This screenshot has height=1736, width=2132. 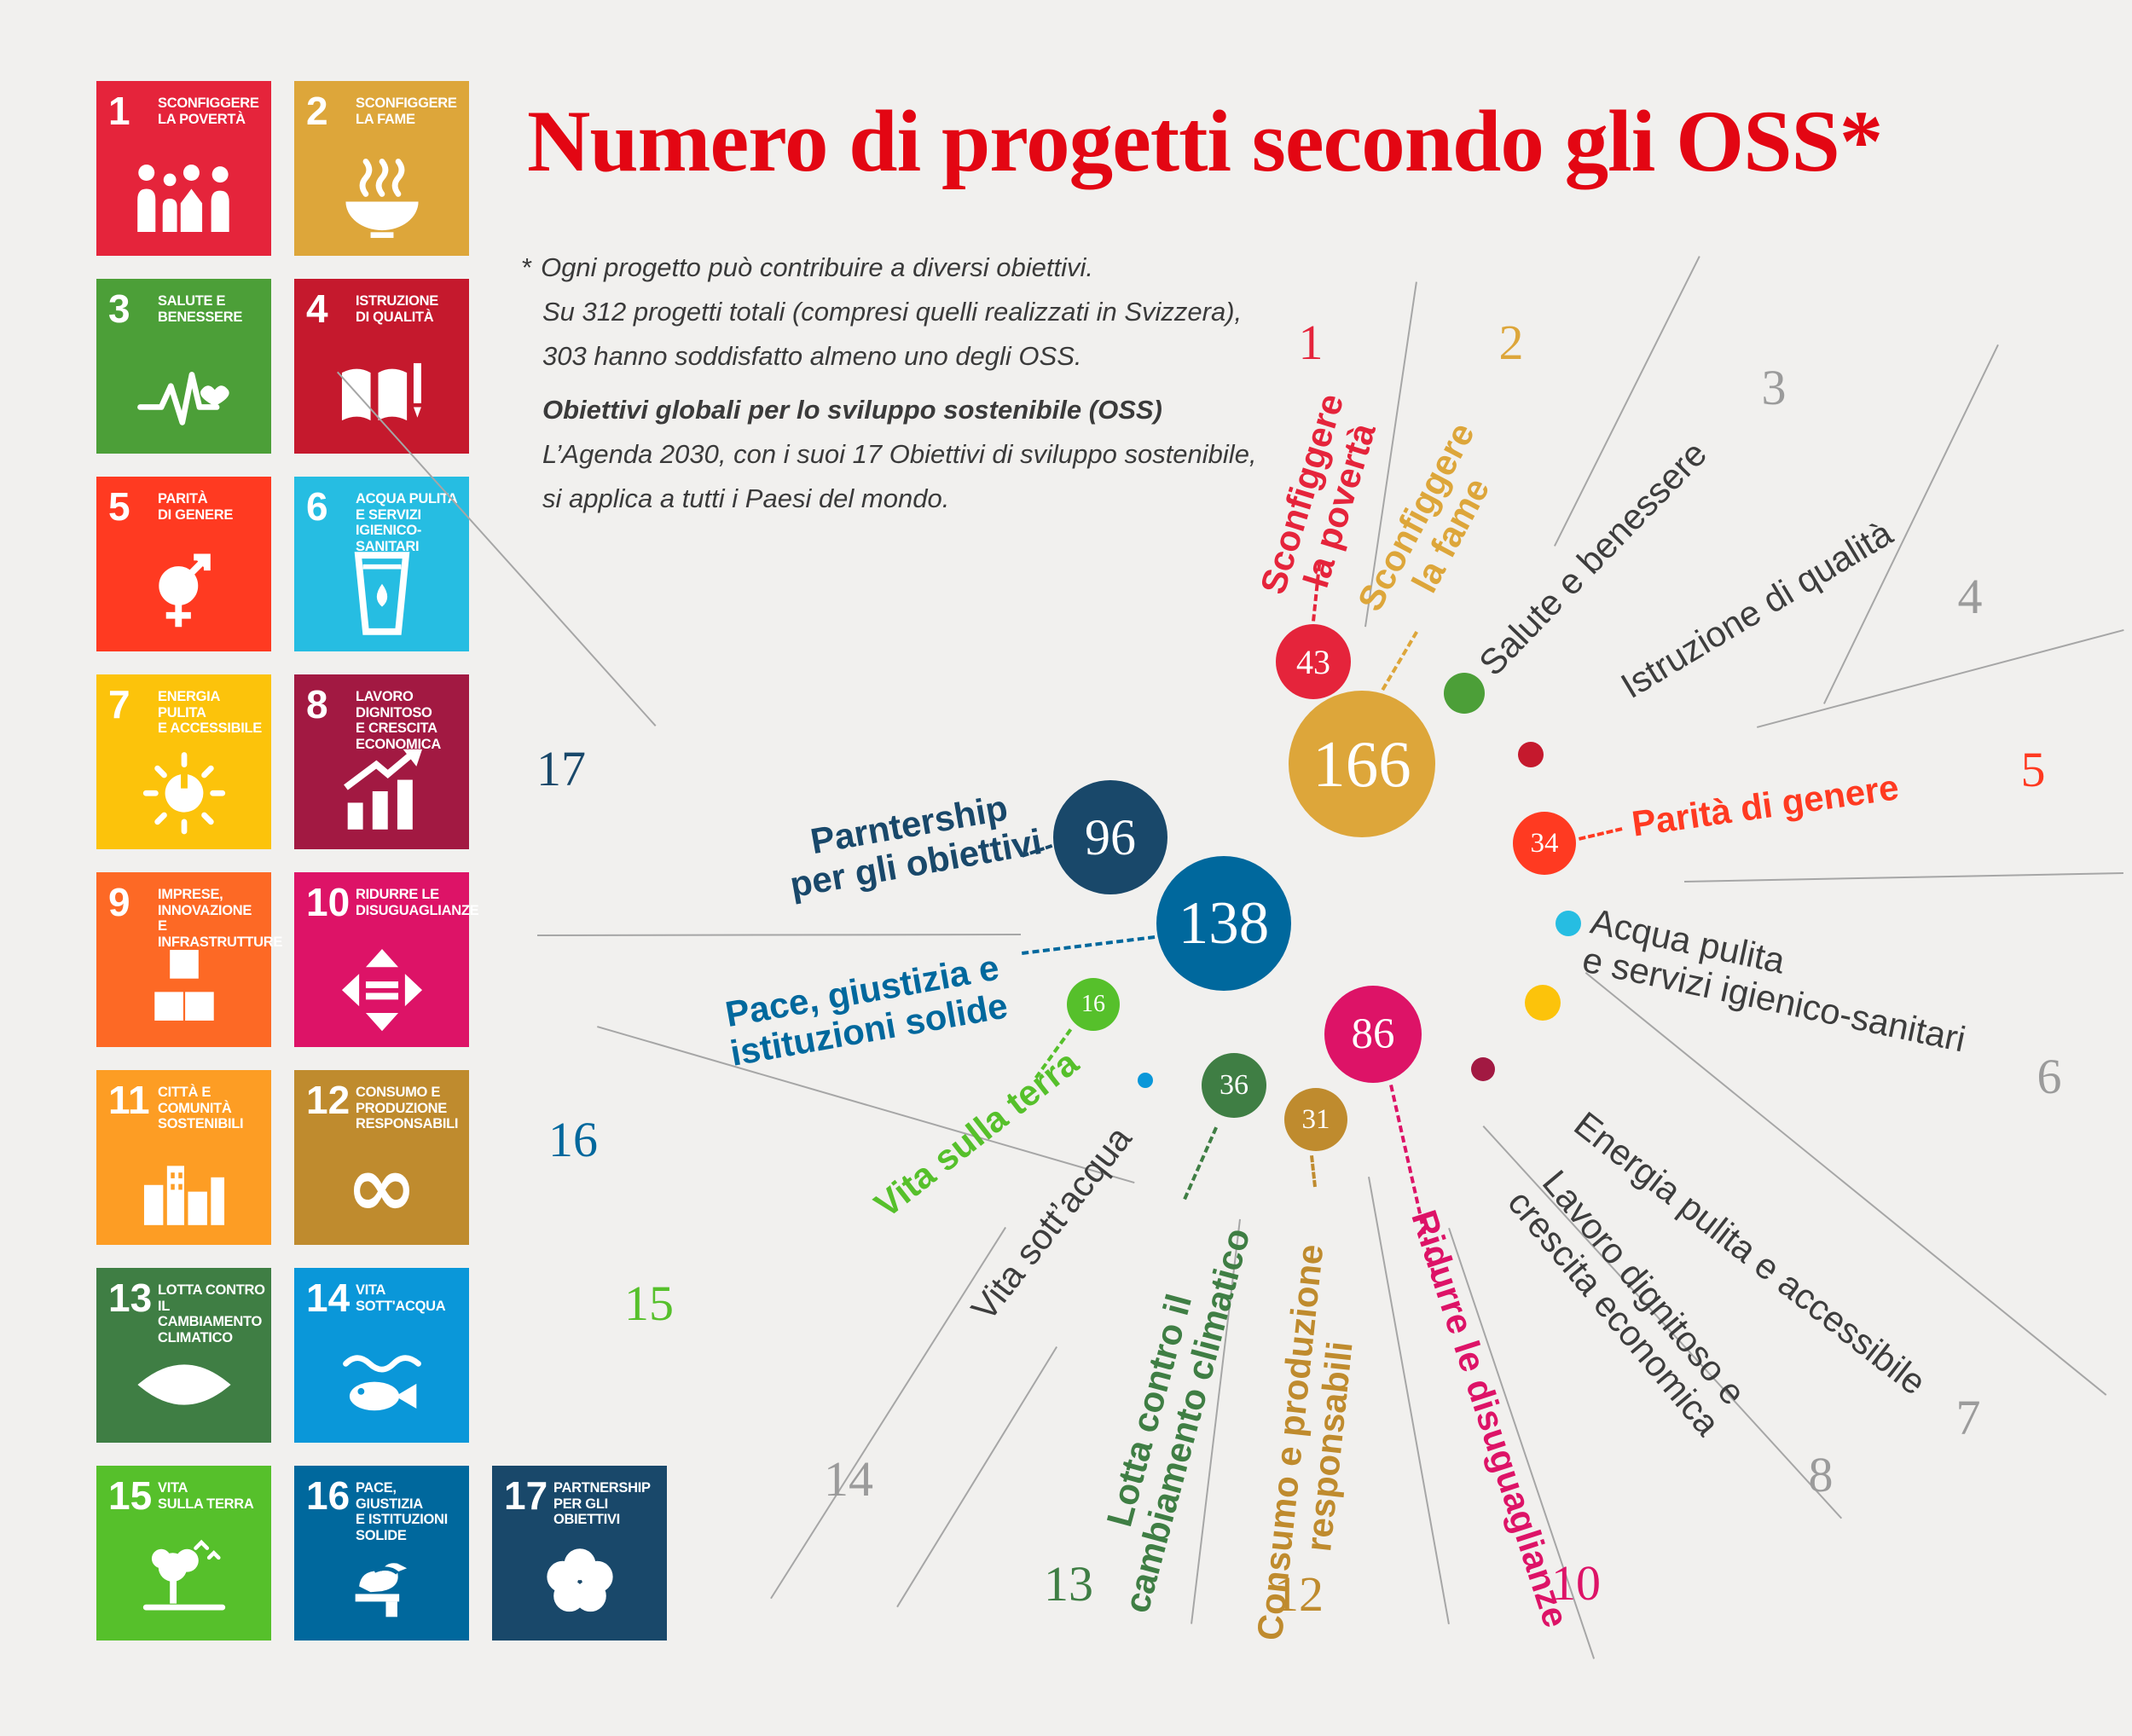 I want to click on sdg-tile-9: 9 IMPRESE, INNOVAZIONE E INFRASTRUTTURE, so click(x=189, y=960).